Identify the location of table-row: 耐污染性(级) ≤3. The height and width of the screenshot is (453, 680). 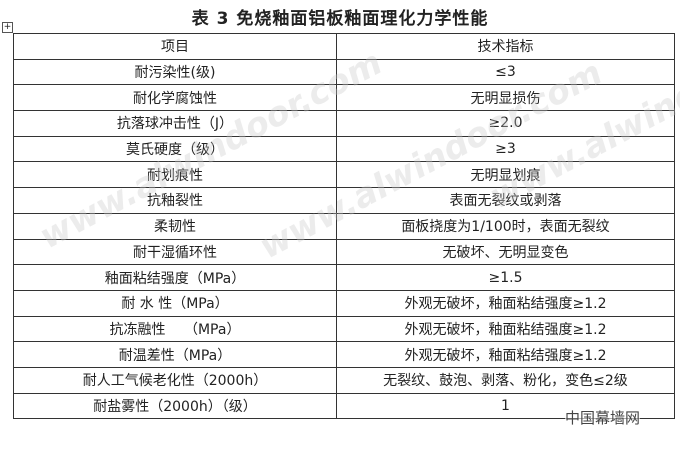
(344, 72).